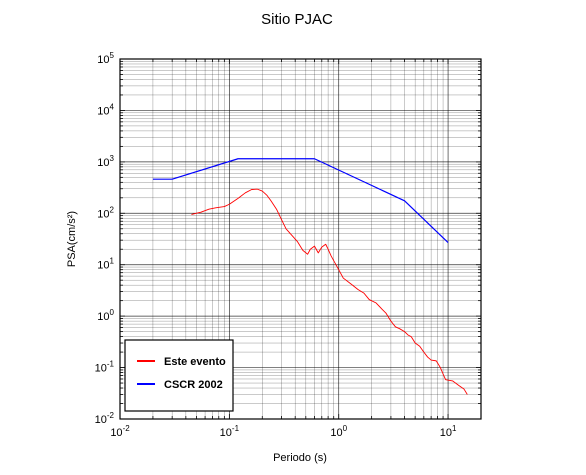 Image resolution: width=586 pixels, height=475 pixels. Describe the element at coordinates (297, 19) in the screenshot. I see `chart-title: Sitio PJAC` at that location.